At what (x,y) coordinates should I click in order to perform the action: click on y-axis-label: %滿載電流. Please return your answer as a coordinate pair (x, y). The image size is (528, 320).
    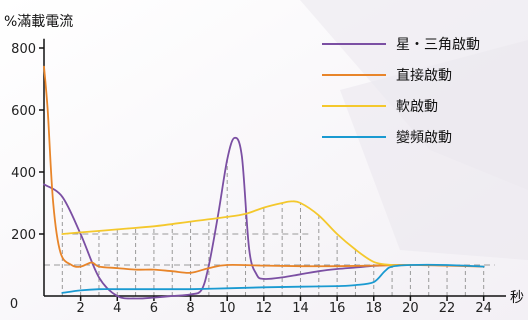
    Looking at the image, I should click on (38, 22).